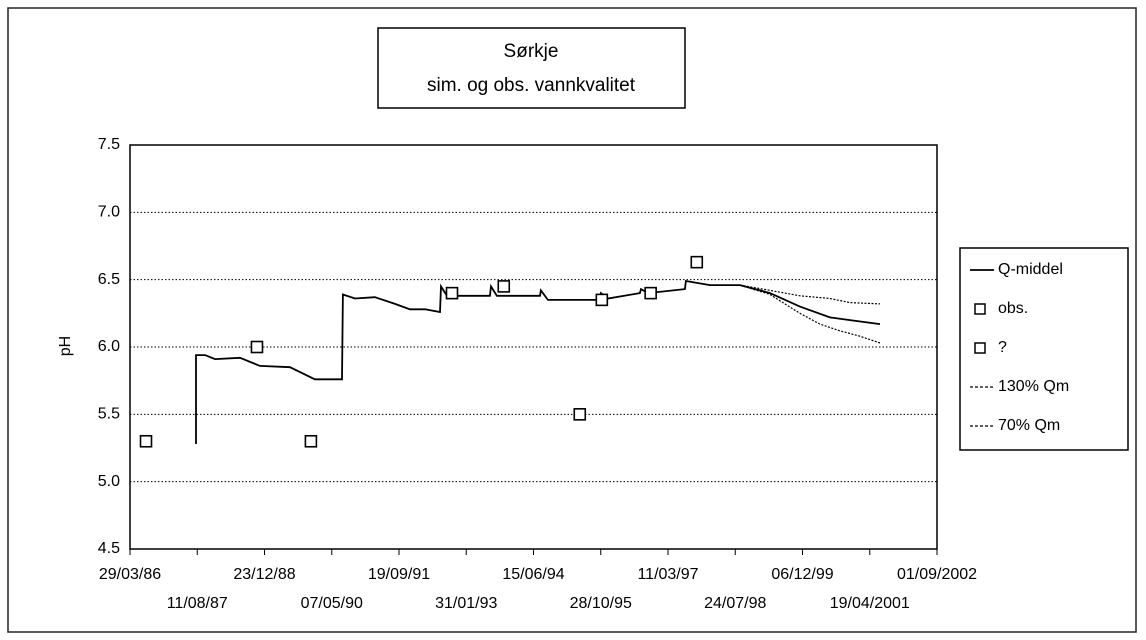  What do you see at coordinates (937, 574) in the screenshot?
I see `x-tick-label: 01/09/2002` at bounding box center [937, 574].